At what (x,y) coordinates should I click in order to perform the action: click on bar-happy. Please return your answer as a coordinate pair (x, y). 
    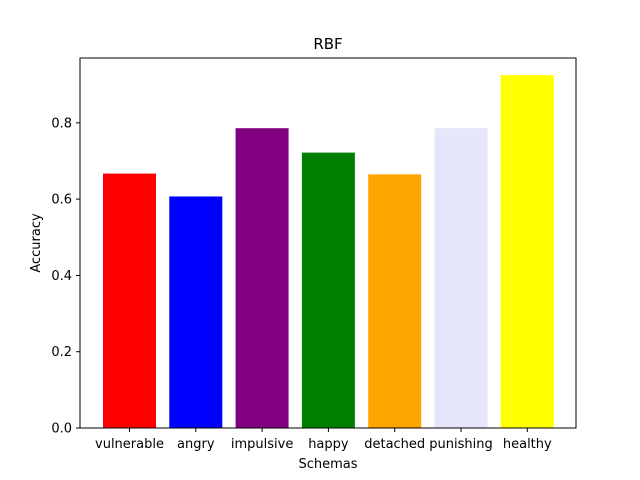
    Looking at the image, I should click on (328, 290).